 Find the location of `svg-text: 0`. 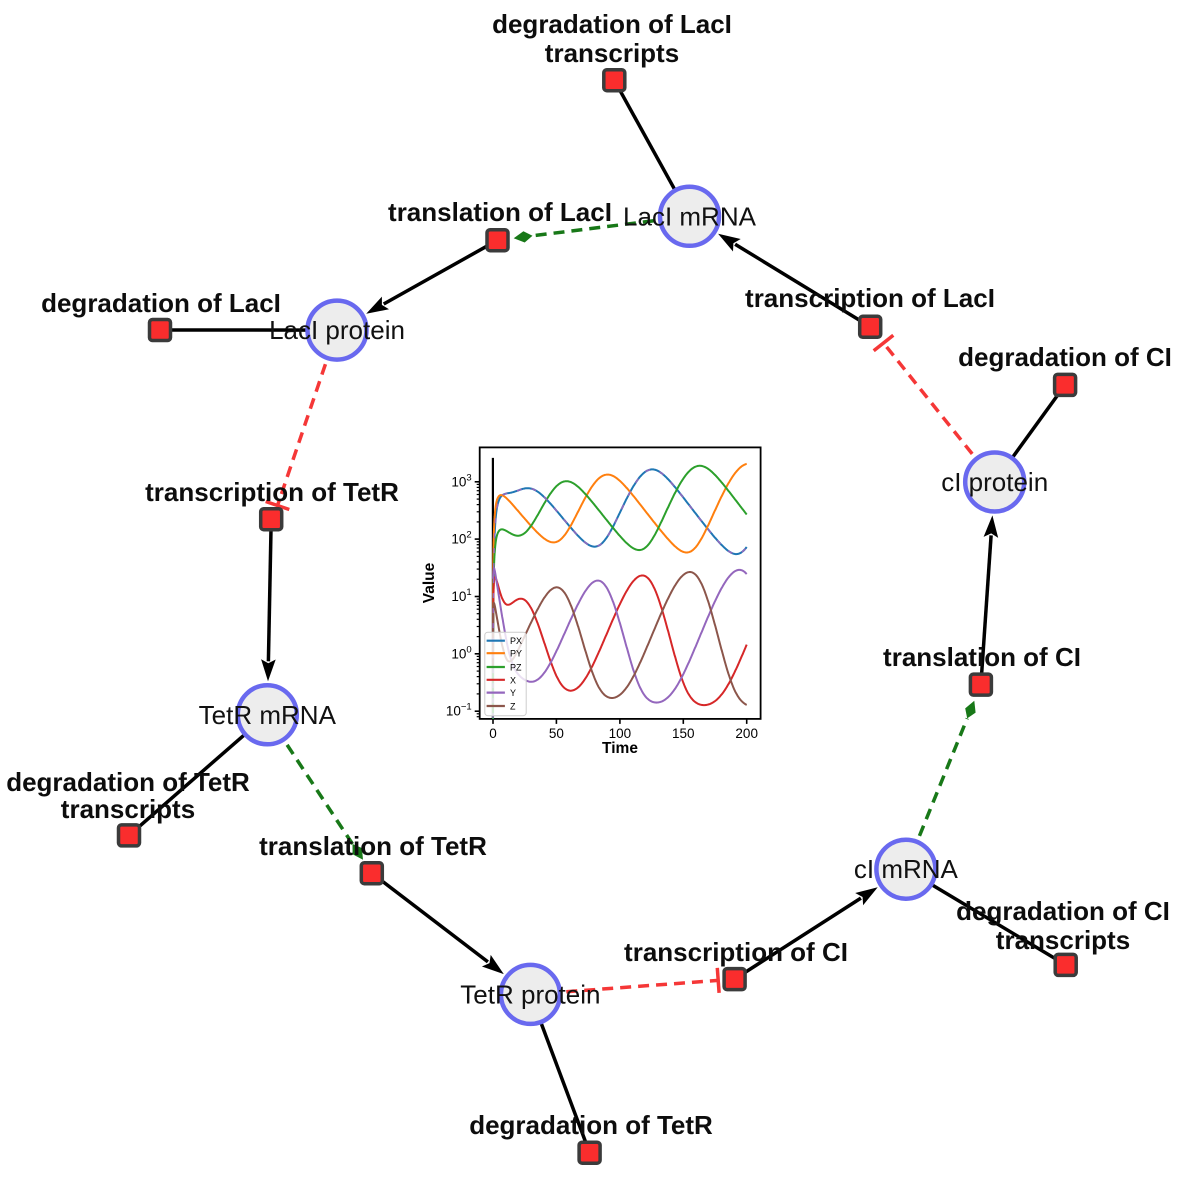

svg-text: 0 is located at coordinates (493, 733).